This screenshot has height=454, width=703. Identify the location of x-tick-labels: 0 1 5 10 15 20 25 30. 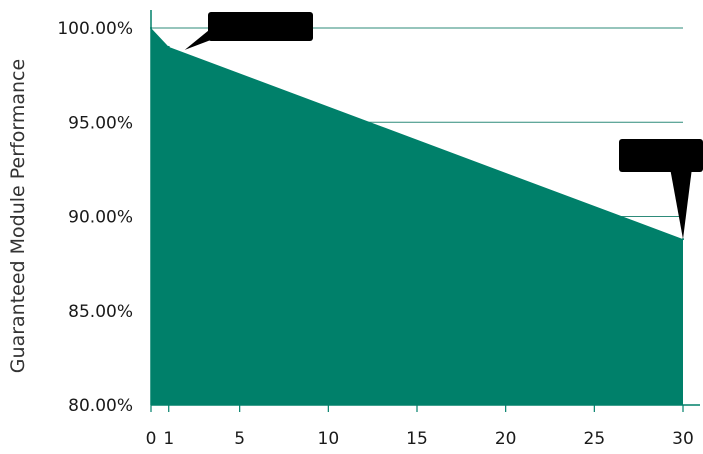
(420, 439).